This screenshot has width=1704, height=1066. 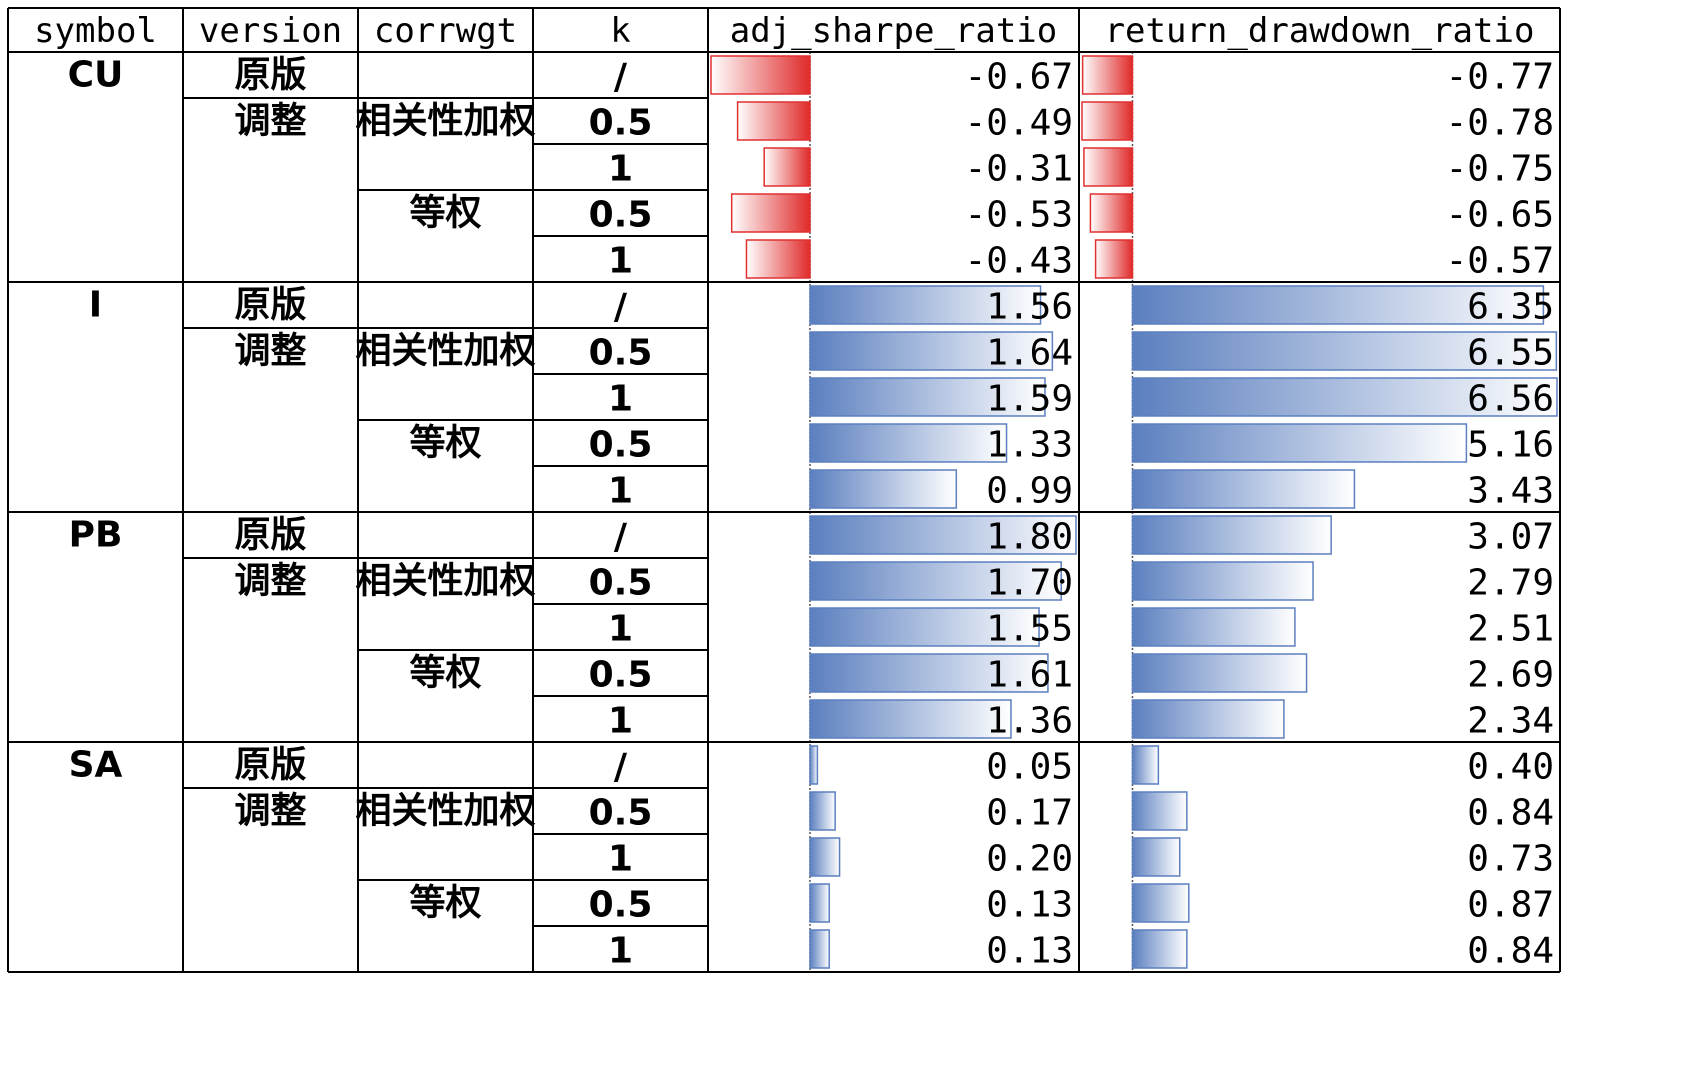 I want to click on symbol-cell: PB, so click(x=96, y=535).